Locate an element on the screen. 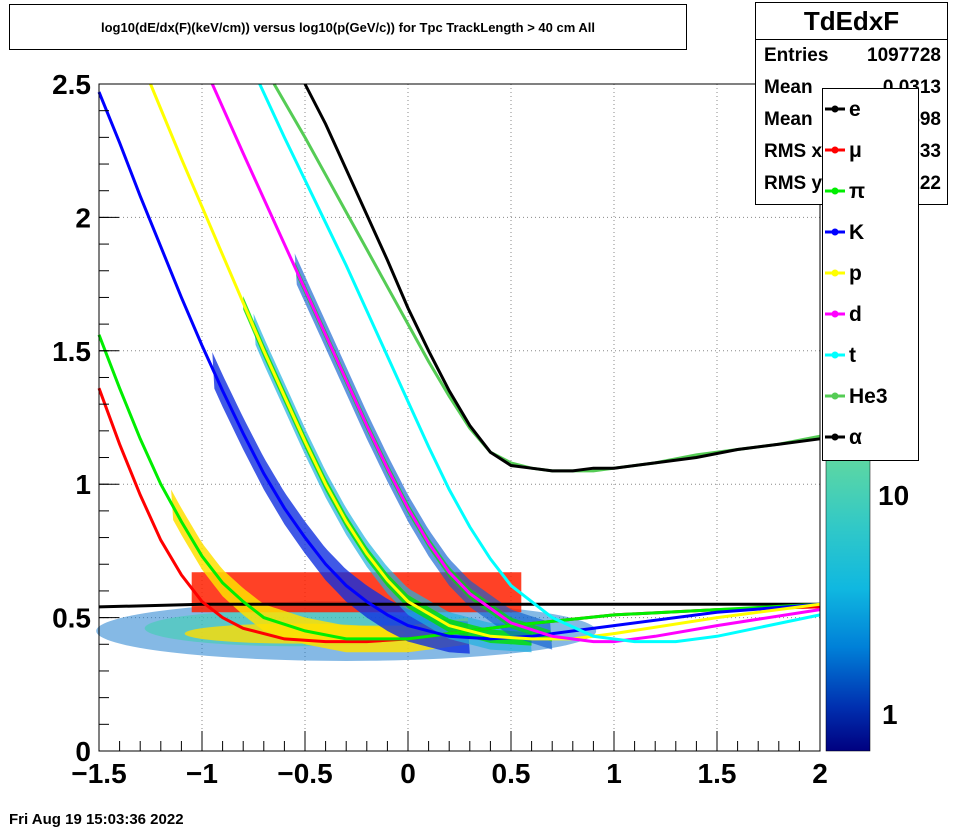  legend-label: π is located at coordinates (857, 191).